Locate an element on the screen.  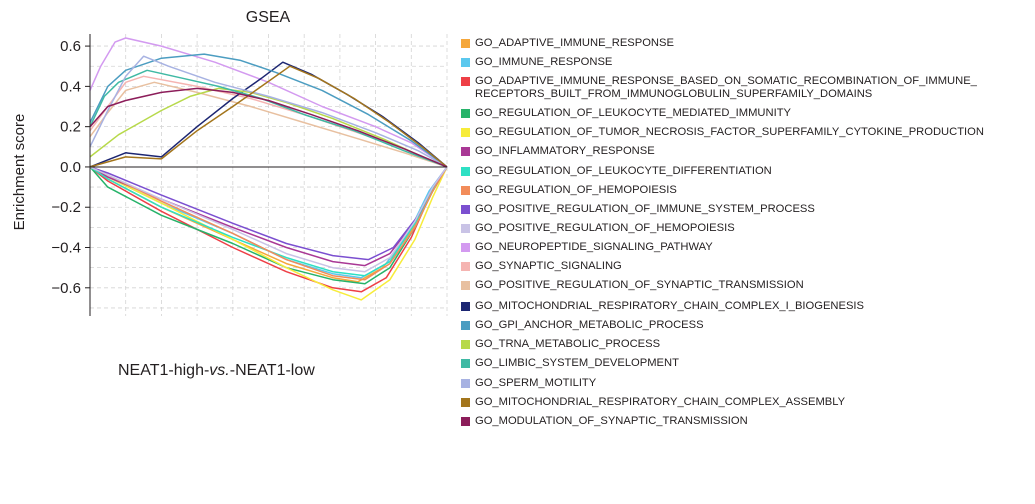
legend-item: GO_NEUROPEPTIDE_SIGNALING_PATHWAY is located at coordinates (748, 247).